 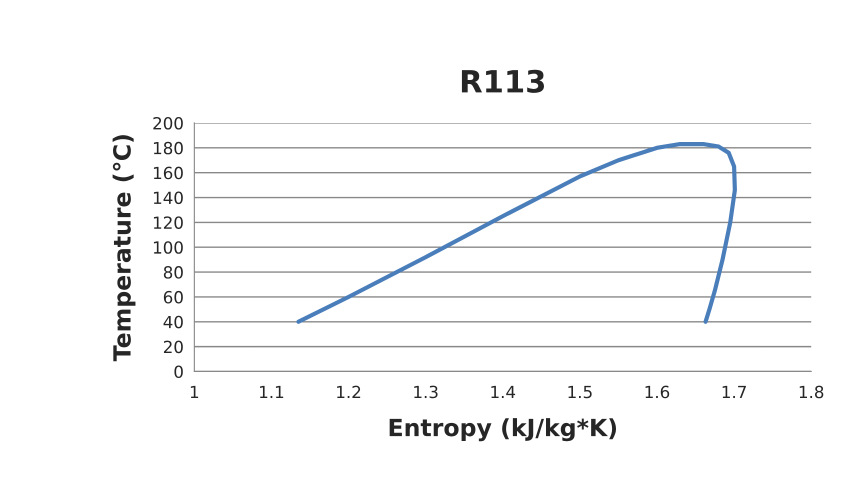 I want to click on x-axis-title: Entropy (kJ/kg*K), so click(x=503, y=430).